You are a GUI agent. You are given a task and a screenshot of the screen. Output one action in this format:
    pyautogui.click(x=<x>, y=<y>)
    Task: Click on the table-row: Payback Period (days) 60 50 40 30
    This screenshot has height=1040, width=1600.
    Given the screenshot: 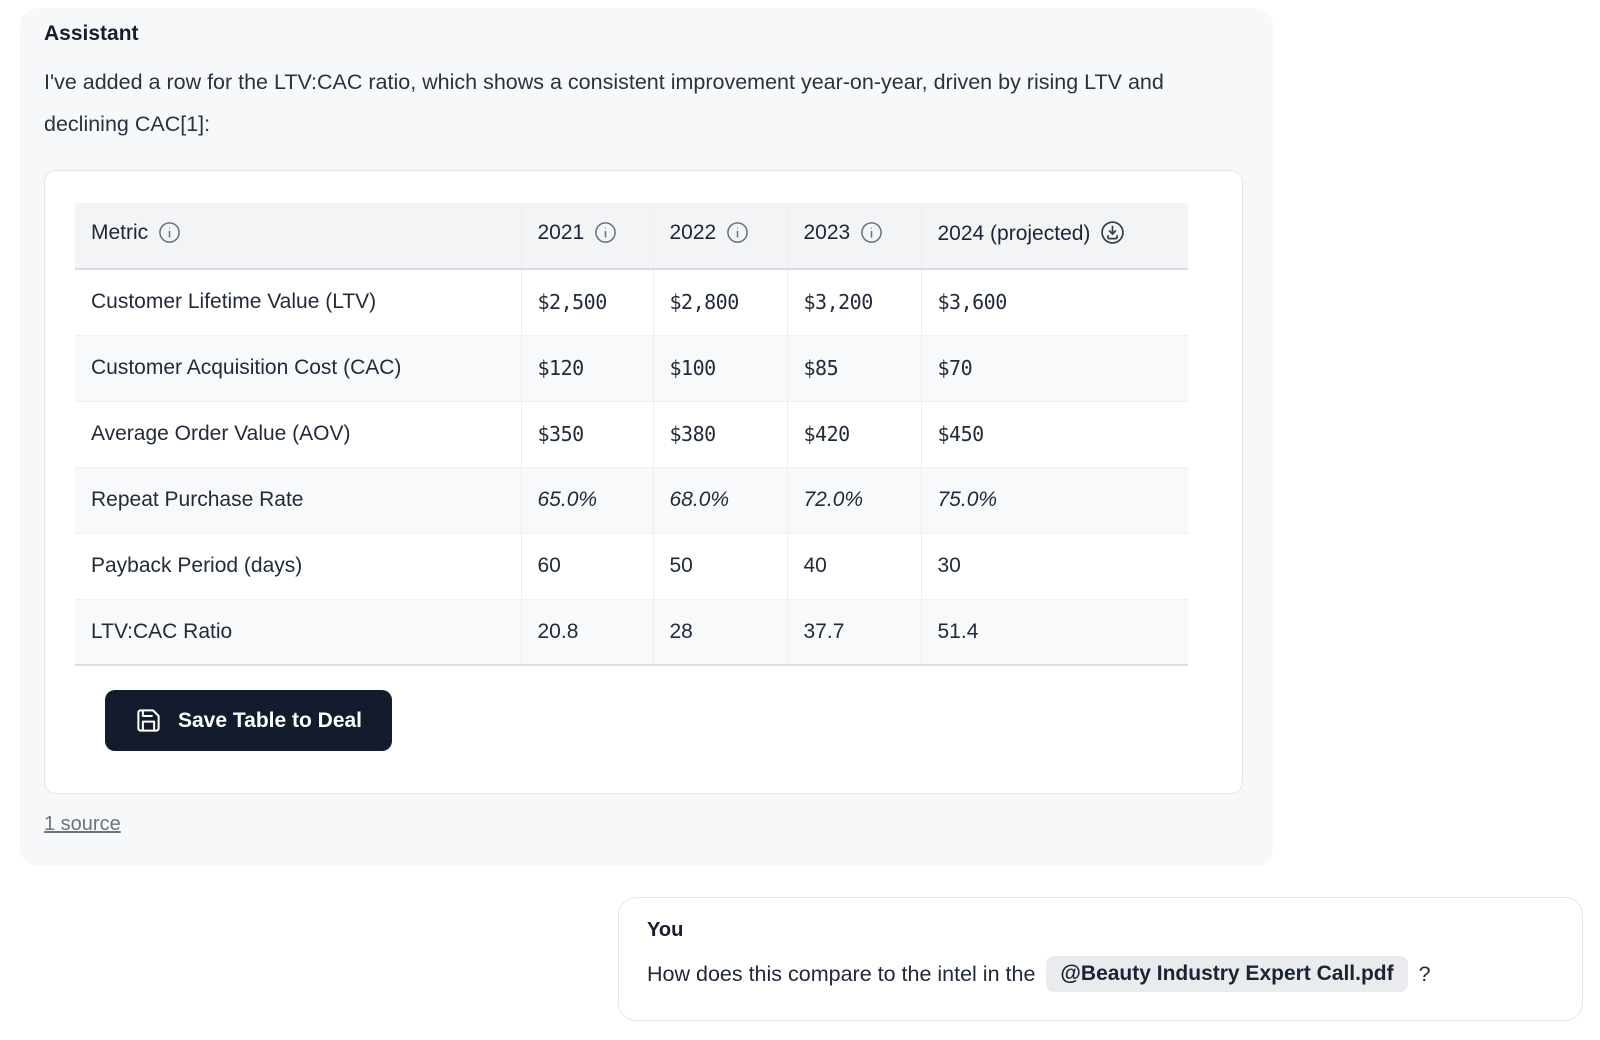 What is the action you would take?
    pyautogui.click(x=631, y=566)
    